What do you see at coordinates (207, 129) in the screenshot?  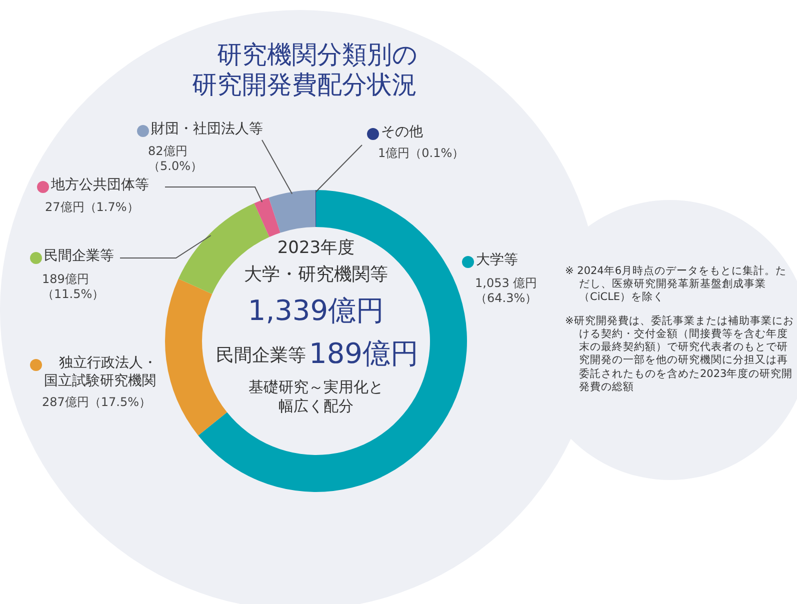 I see `legend-label: 財団・社団法人等` at bounding box center [207, 129].